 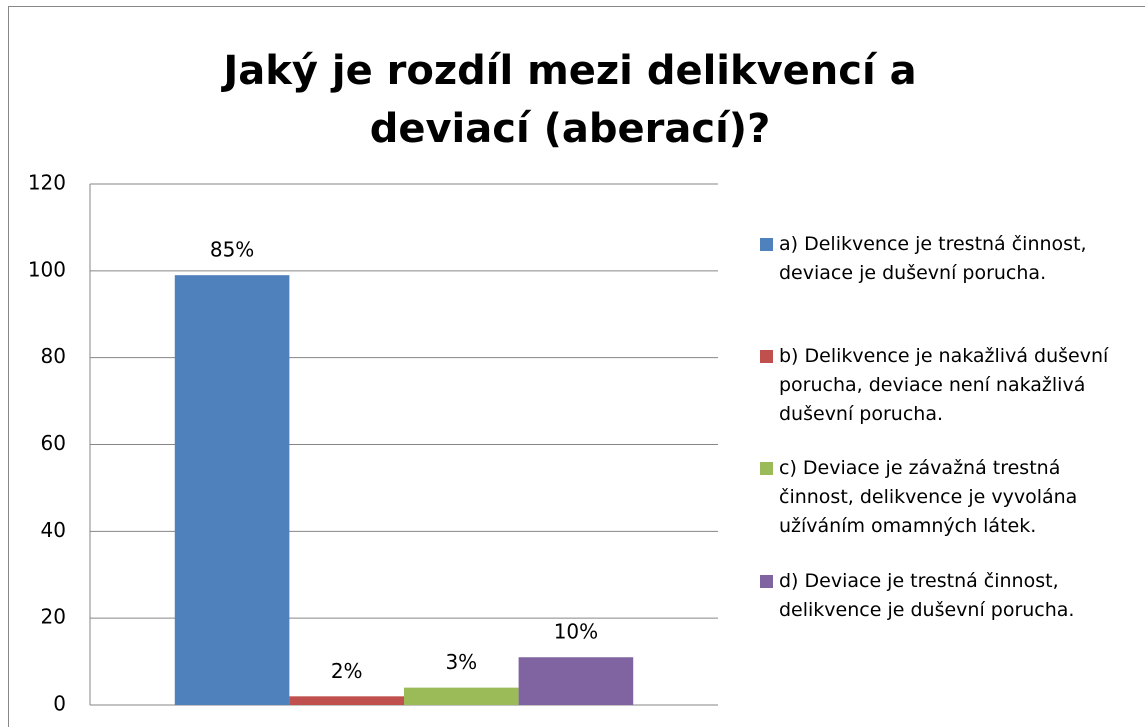 I want to click on y-tick-label: 40, so click(x=53, y=530).